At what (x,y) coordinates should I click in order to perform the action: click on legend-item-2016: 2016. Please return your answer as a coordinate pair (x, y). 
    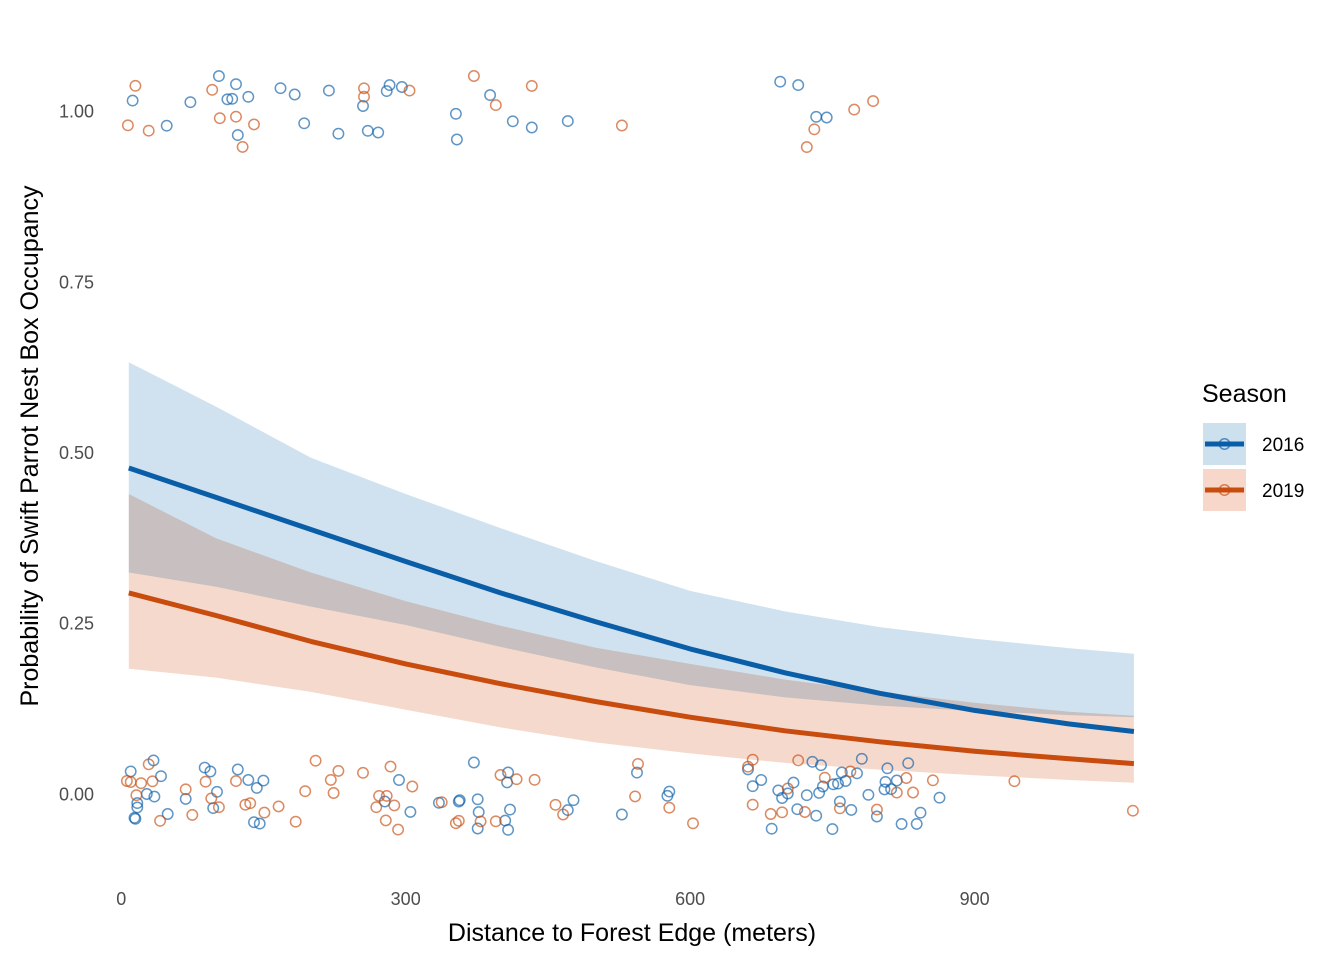
    Looking at the image, I should click on (1253, 444).